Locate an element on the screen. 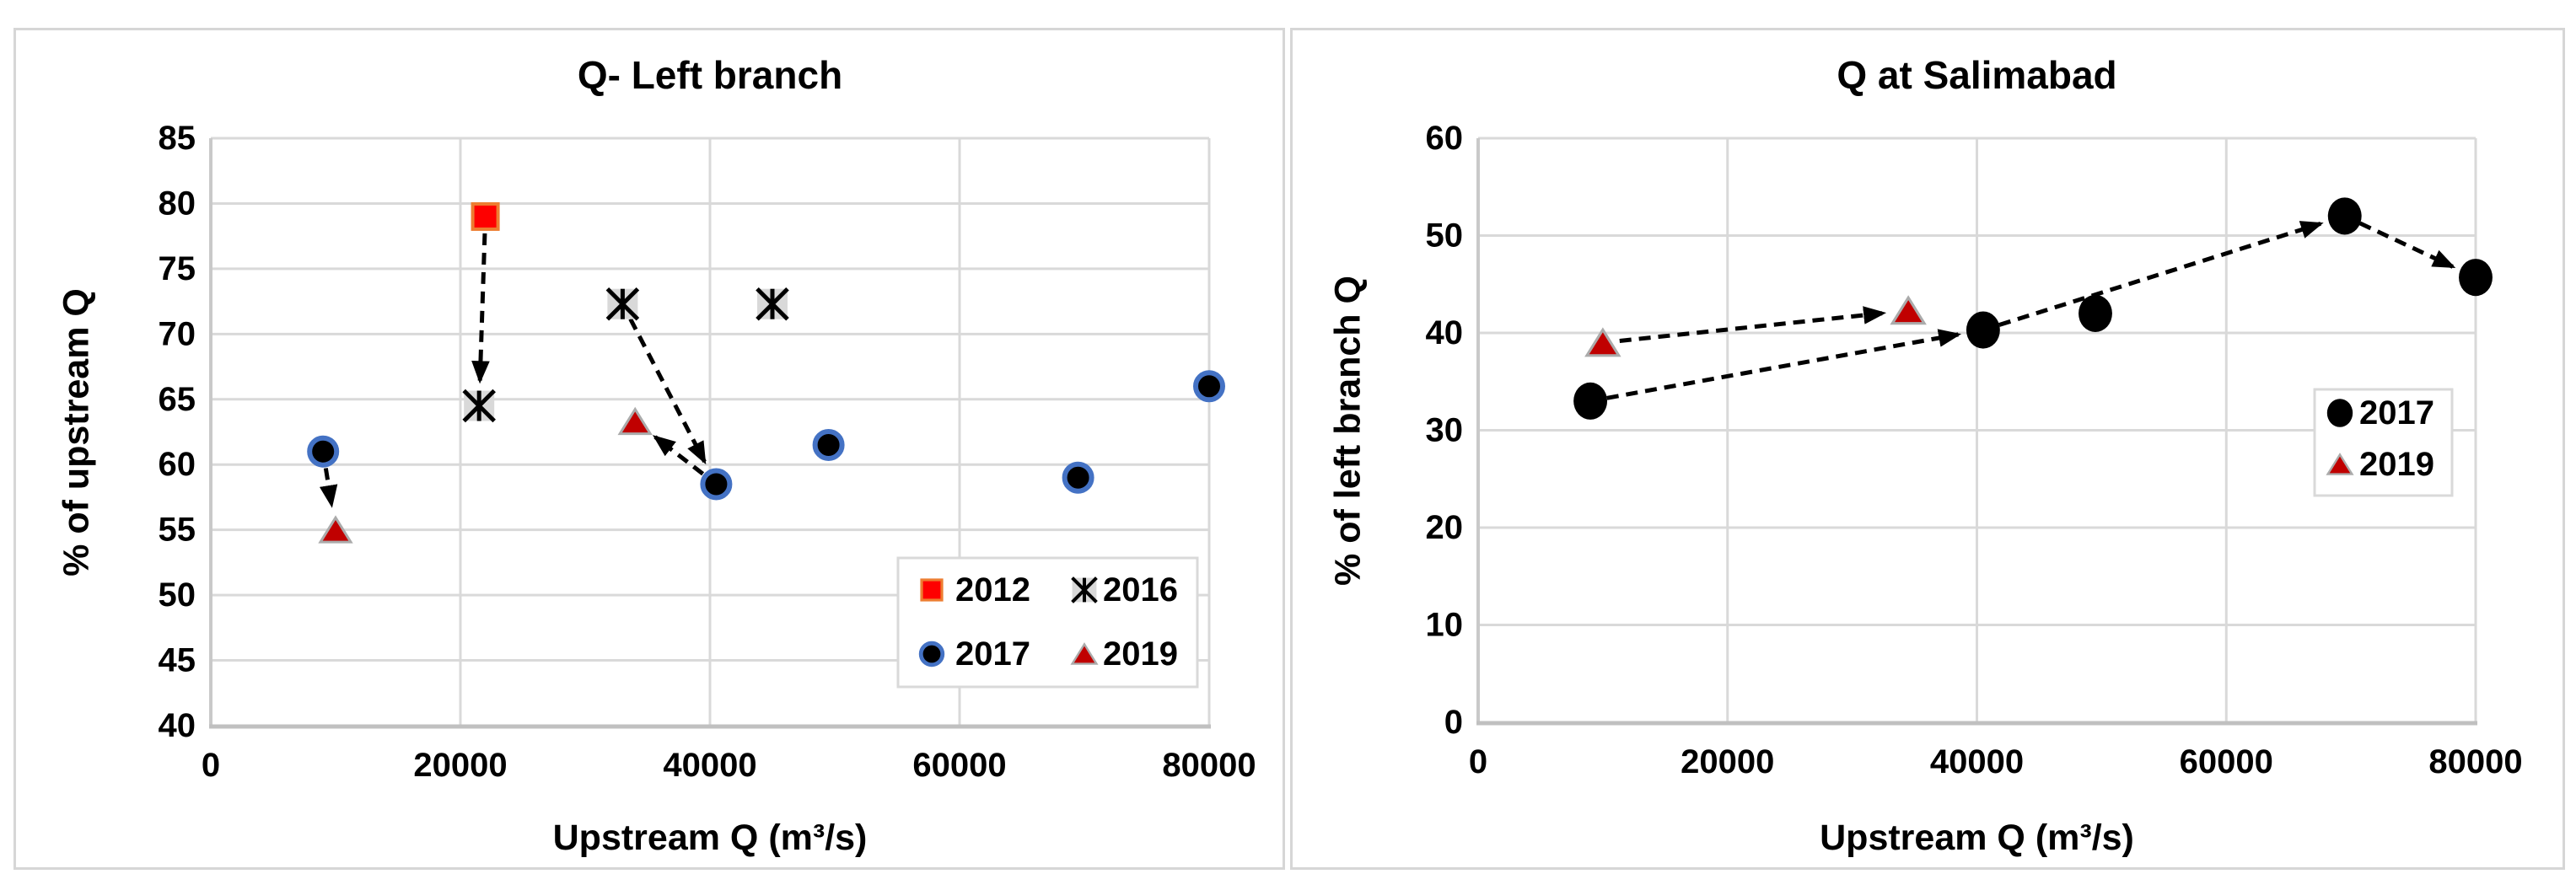 This screenshot has width=2576, height=890. y-tick-label: 10 is located at coordinates (1445, 625).